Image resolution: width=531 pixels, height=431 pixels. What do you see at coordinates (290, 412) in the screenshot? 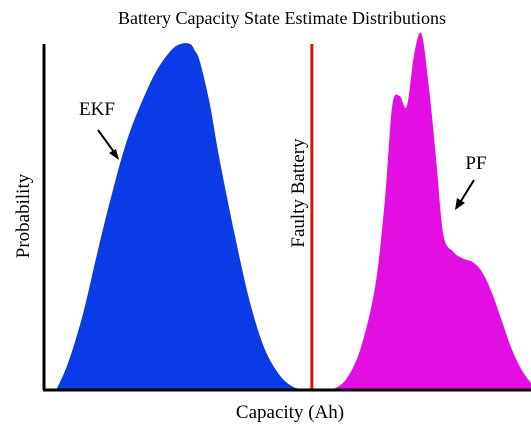
I see `x-axis-label: Capacity (Ah)` at bounding box center [290, 412].